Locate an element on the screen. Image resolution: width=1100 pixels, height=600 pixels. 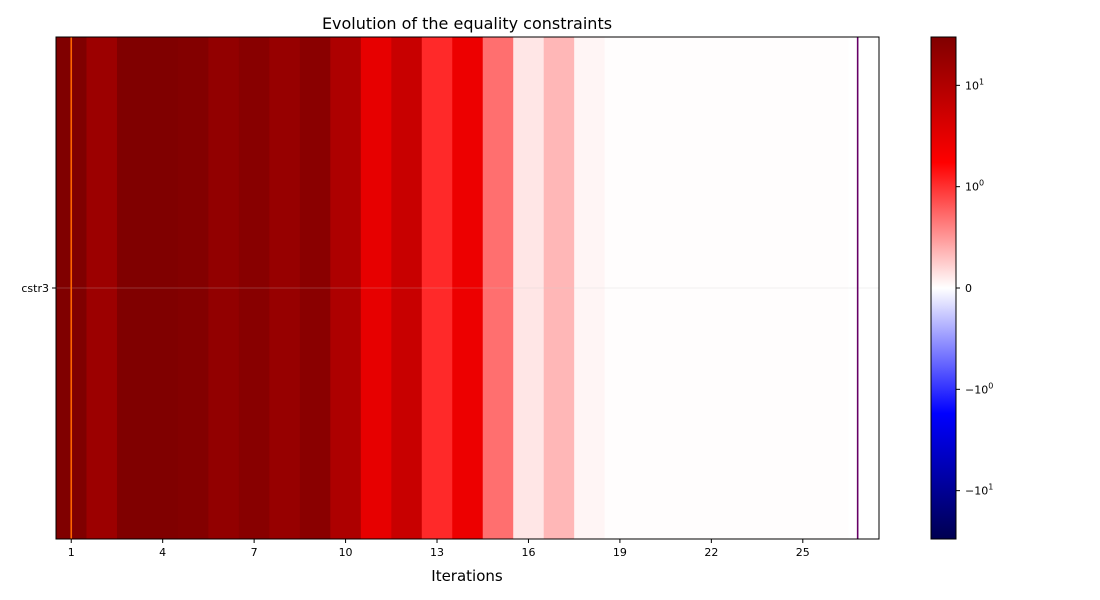
y-tick-label: cstr3 is located at coordinates (35, 288).